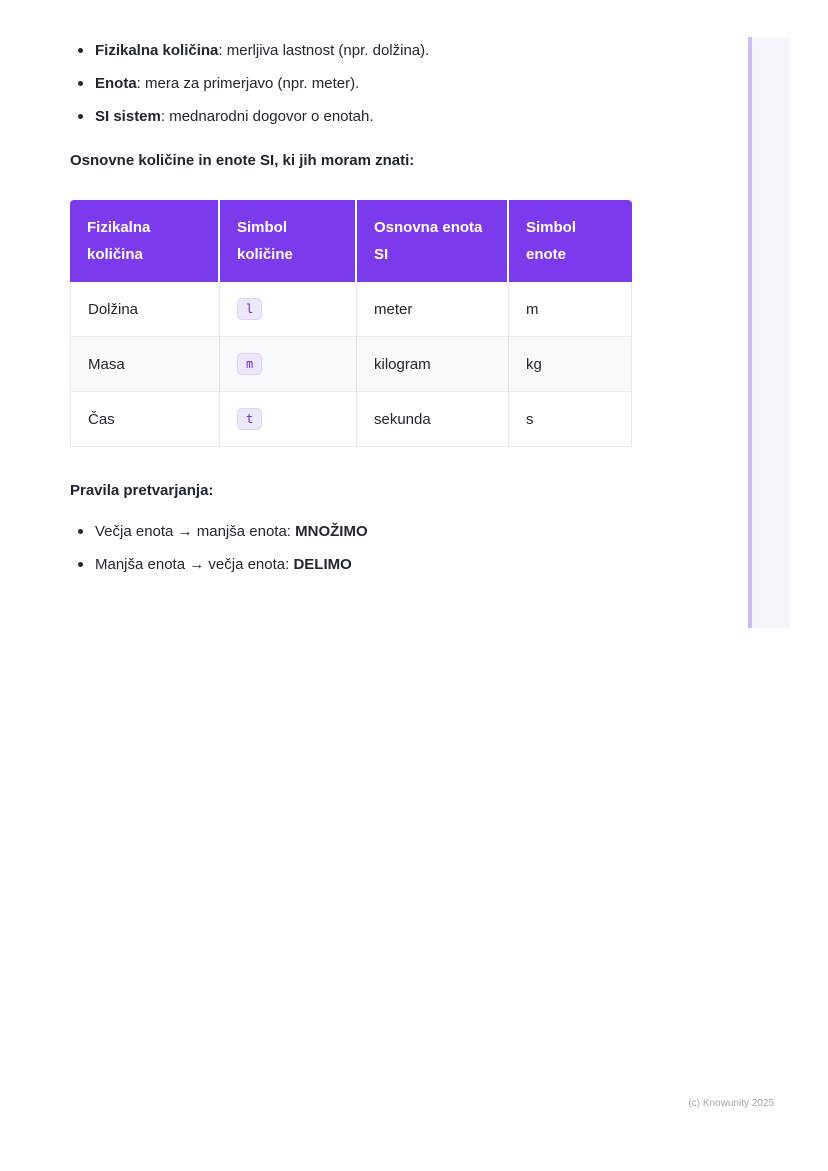 The height and width of the screenshot is (1171, 828). Describe the element at coordinates (570, 241) in the screenshot. I see `column-header-unit-symbol: Simbol enote` at that location.